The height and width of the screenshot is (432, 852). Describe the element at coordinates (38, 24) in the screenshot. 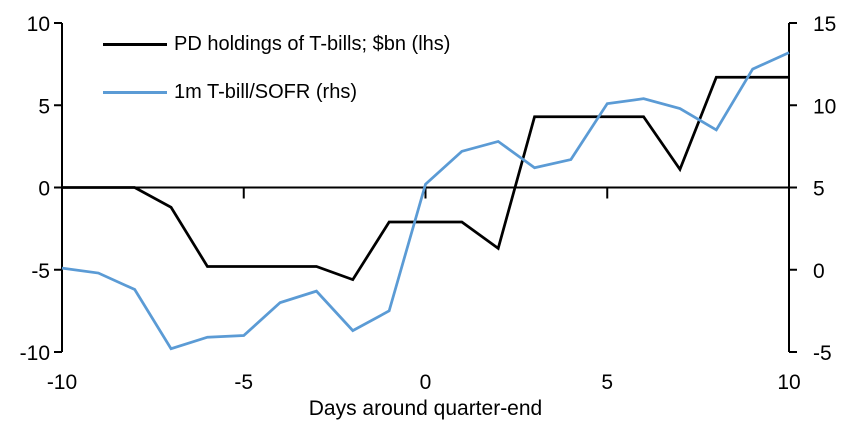

I see `left-axis-tick-label: 10` at that location.